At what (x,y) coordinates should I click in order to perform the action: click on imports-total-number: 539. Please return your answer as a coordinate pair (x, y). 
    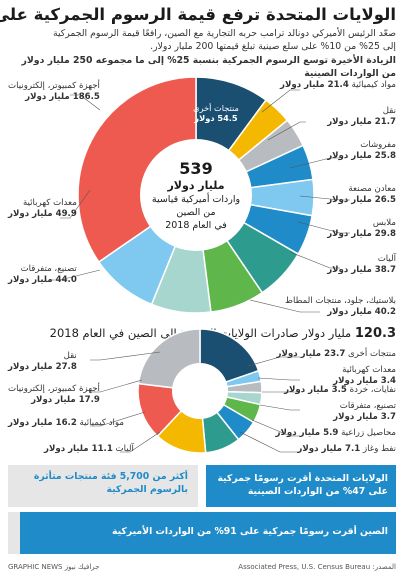
    Looking at the image, I should click on (196, 168).